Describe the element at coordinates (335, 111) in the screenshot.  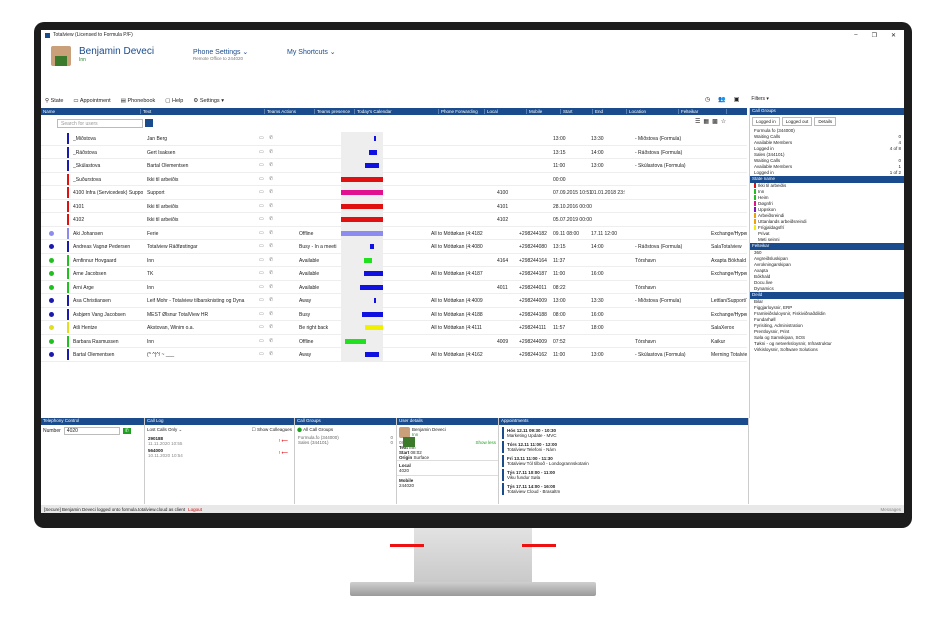
I see `column-header: Teams presence` at that location.